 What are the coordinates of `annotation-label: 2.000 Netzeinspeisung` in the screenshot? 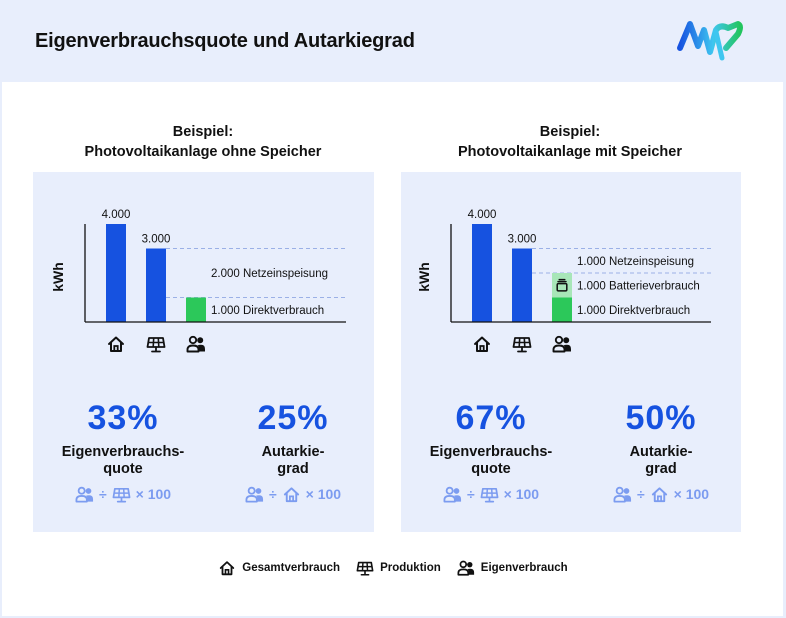 It's located at (269, 274).